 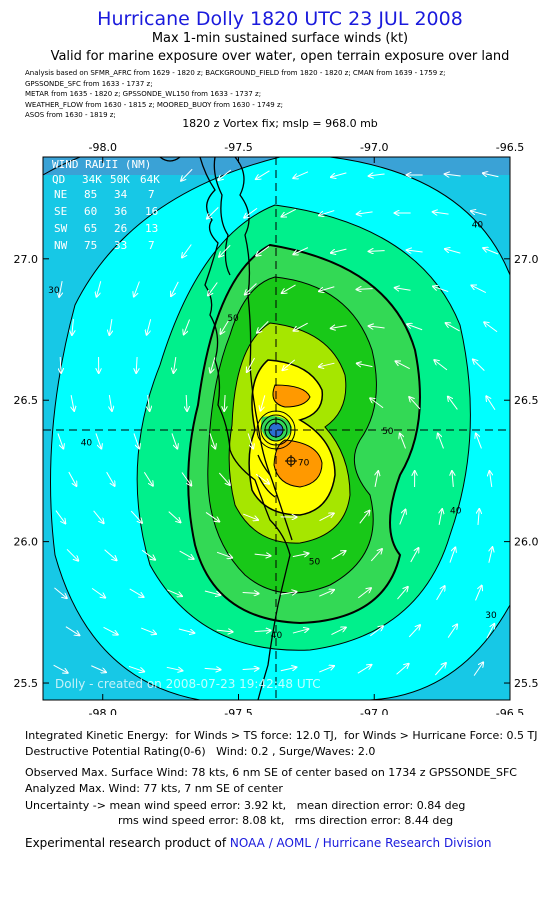 I want to click on wind-radii-cell: NE, so click(x=60, y=194).